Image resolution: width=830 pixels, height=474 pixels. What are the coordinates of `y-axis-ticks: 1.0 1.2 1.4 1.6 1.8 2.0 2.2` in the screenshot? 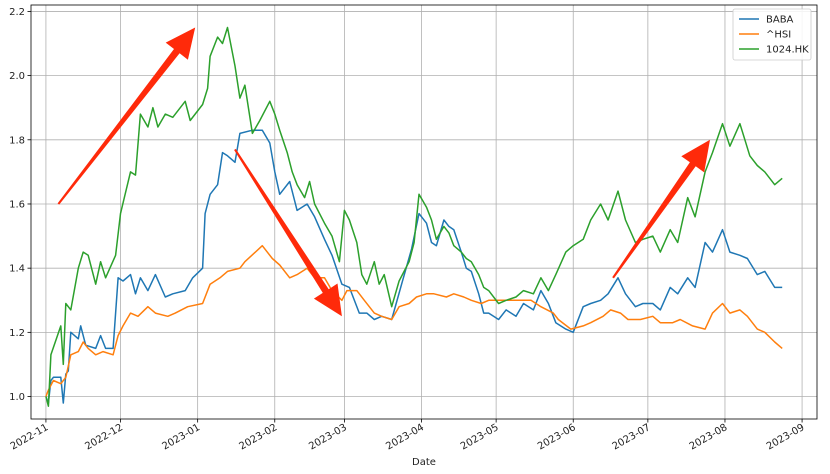 It's located at (20, 205).